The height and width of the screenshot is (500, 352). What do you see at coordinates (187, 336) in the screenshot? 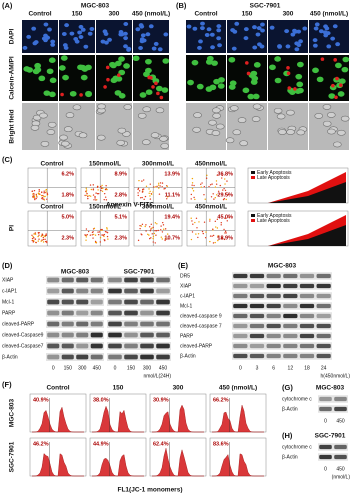
I see `label: PARP` at bounding box center [187, 336].